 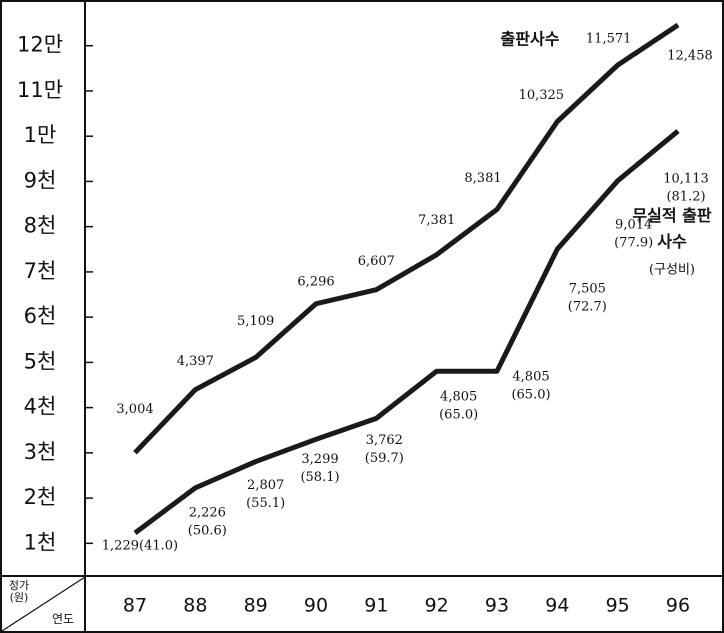 I want to click on x-tick-label: 94, so click(x=557, y=606).